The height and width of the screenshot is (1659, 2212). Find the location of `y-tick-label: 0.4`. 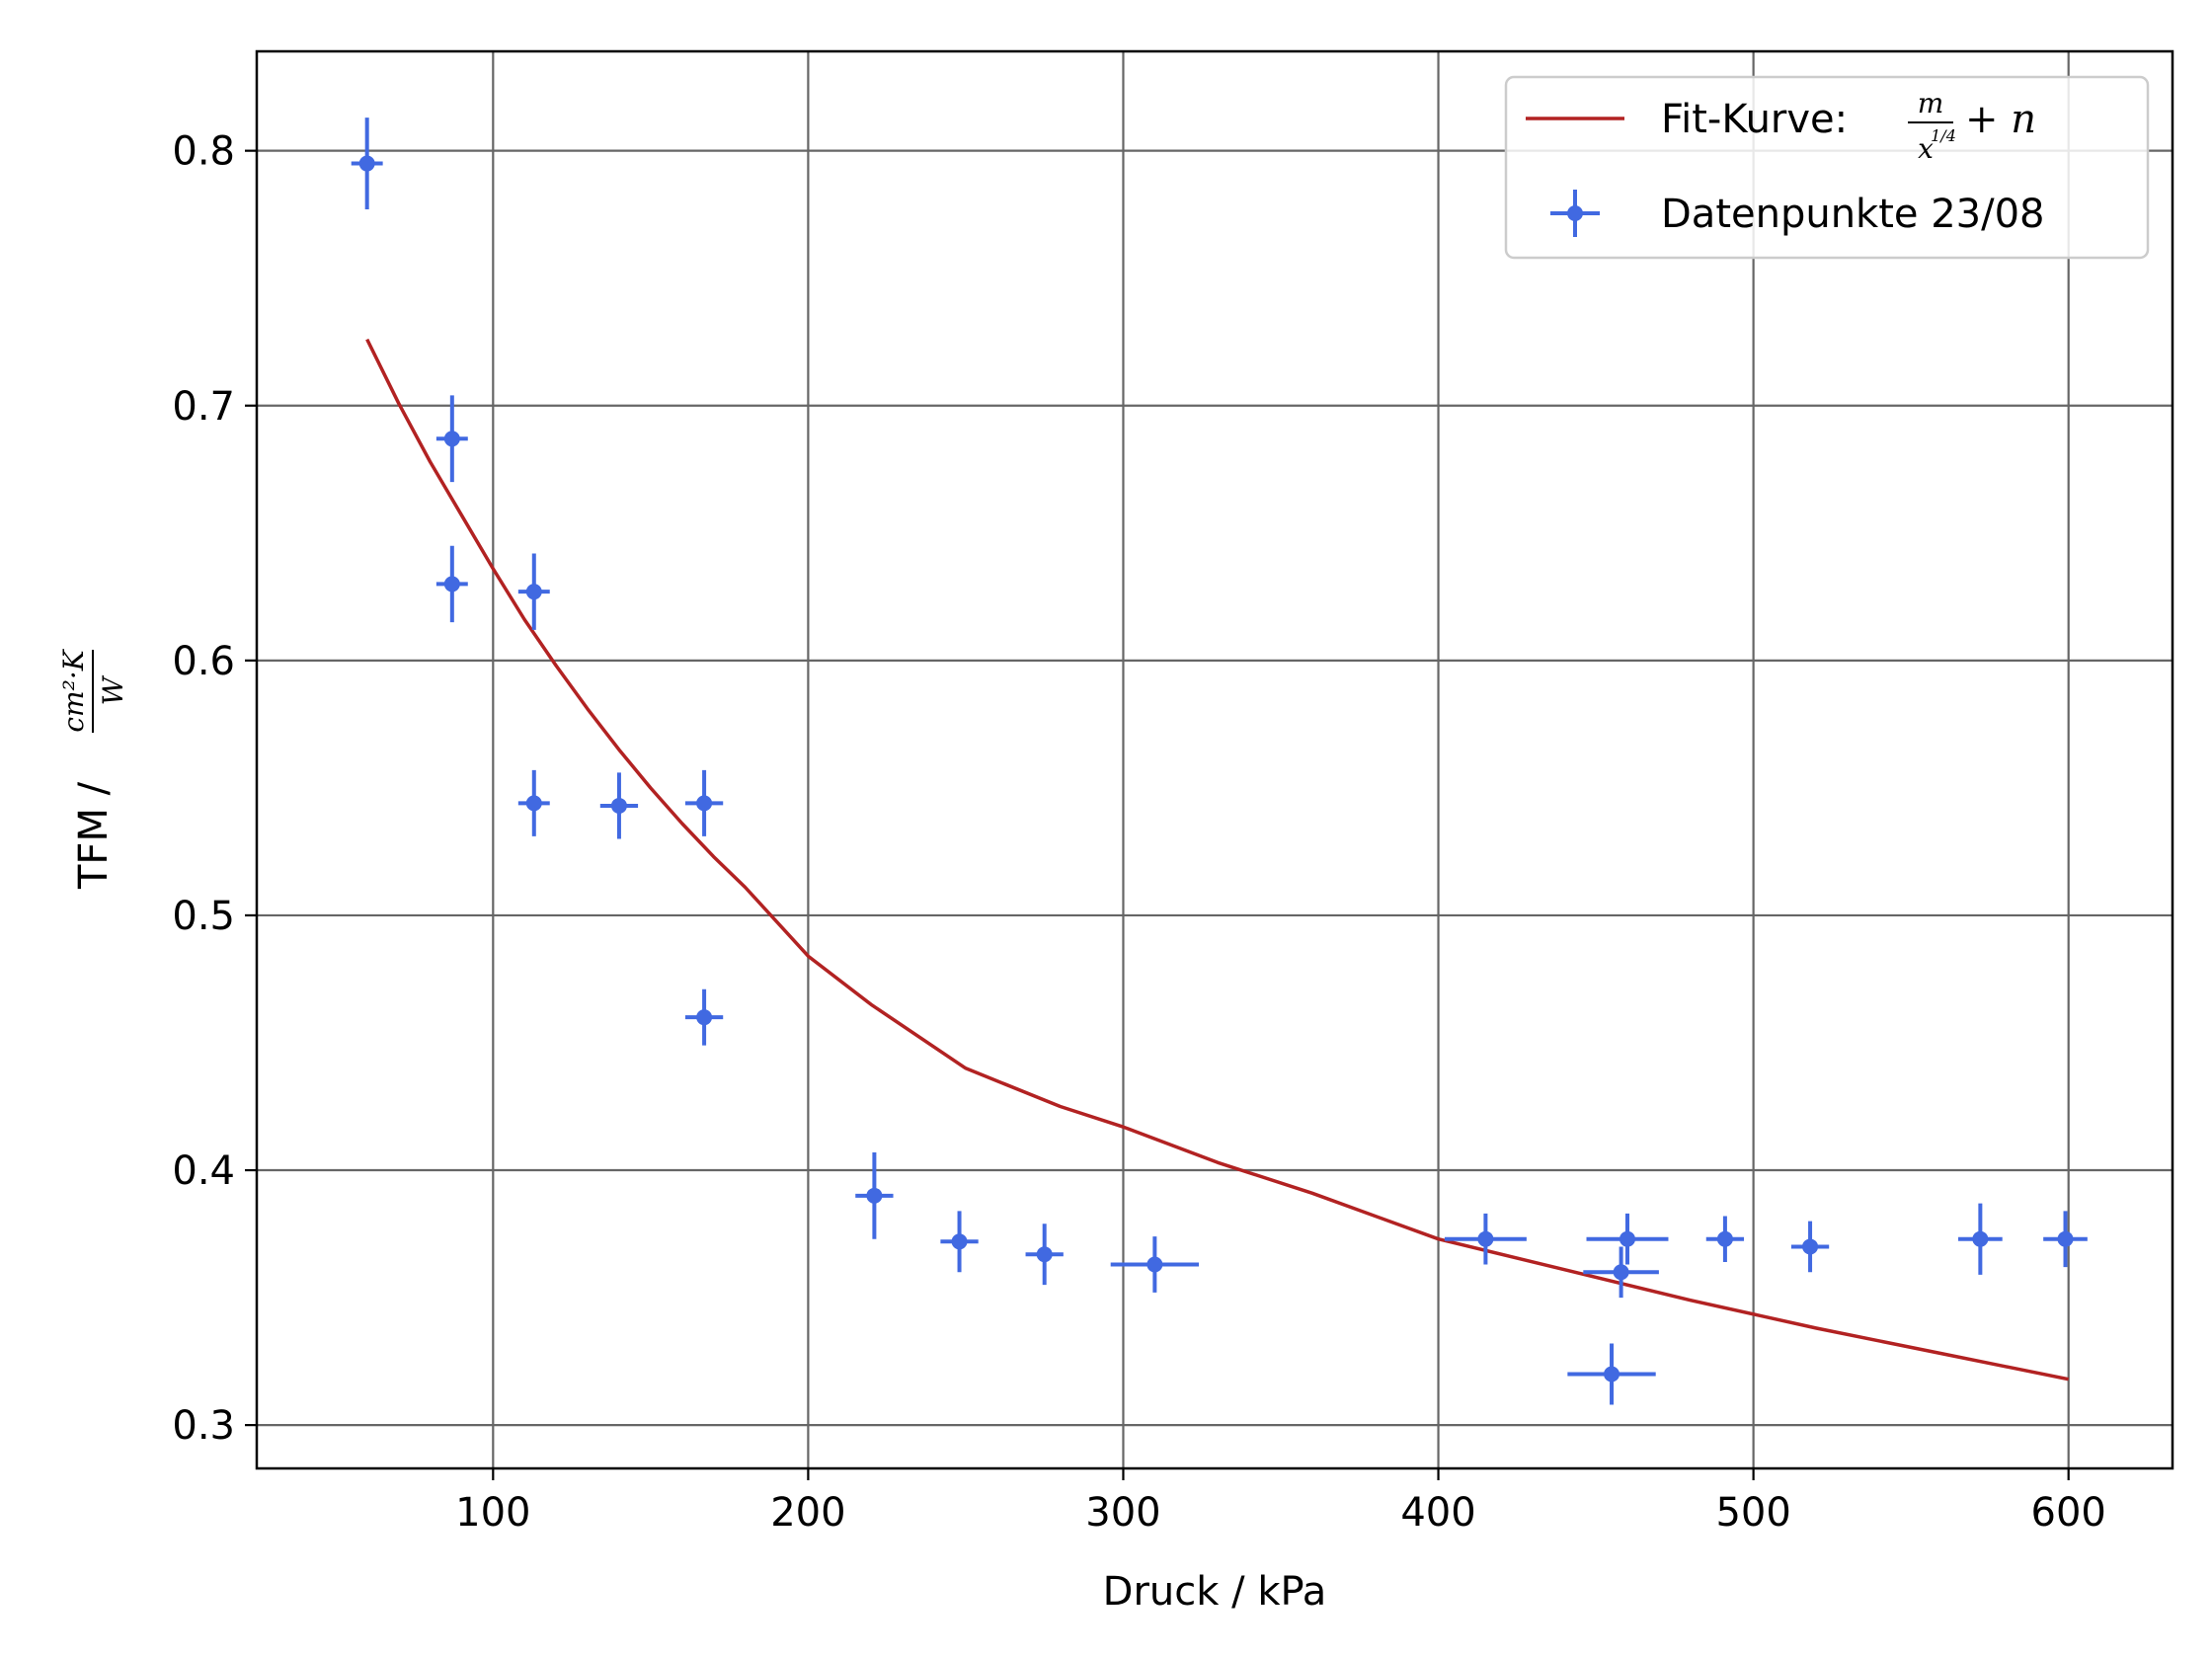

y-tick-label: 0.4 is located at coordinates (203, 1171).